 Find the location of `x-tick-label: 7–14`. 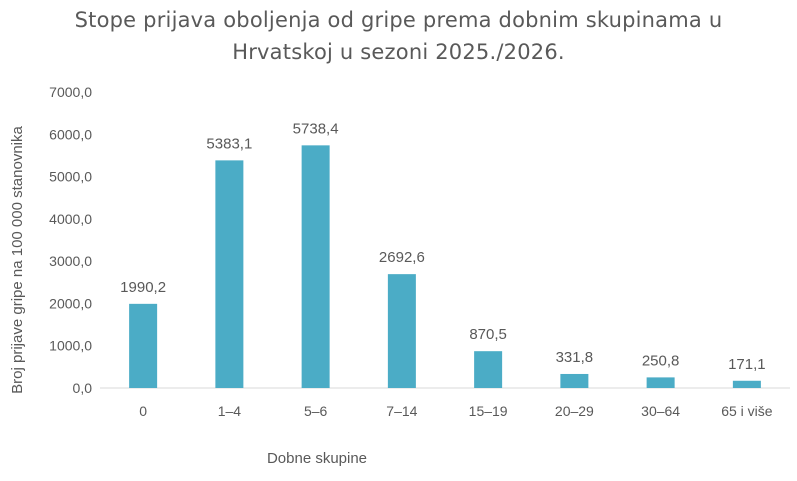

x-tick-label: 7–14 is located at coordinates (401, 411).